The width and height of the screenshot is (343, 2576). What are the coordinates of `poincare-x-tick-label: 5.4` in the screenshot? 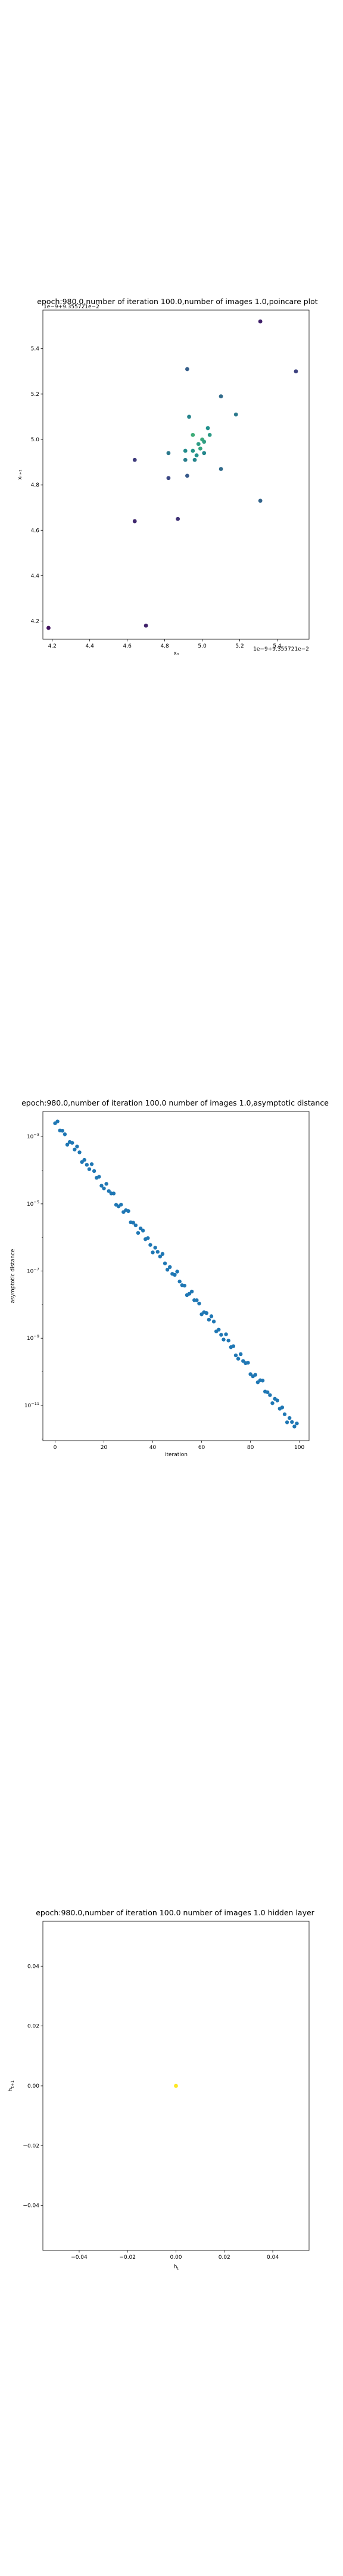 It's located at (278, 646).